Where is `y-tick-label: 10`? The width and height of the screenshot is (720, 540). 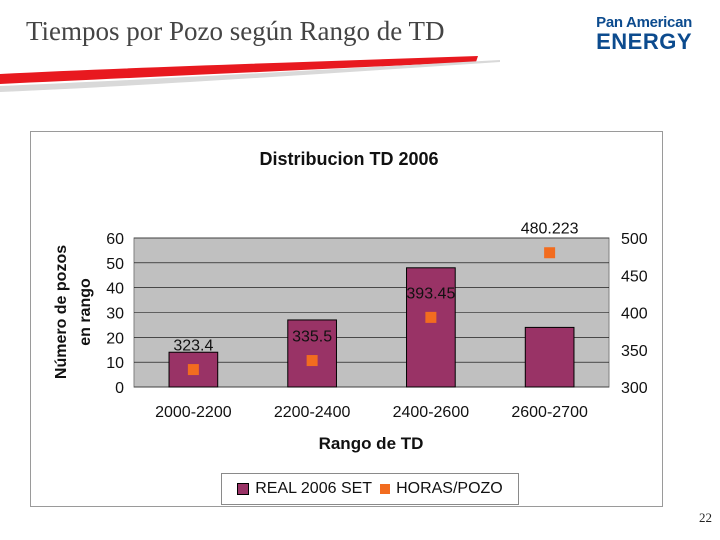
y-tick-label: 10 is located at coordinates (115, 363).